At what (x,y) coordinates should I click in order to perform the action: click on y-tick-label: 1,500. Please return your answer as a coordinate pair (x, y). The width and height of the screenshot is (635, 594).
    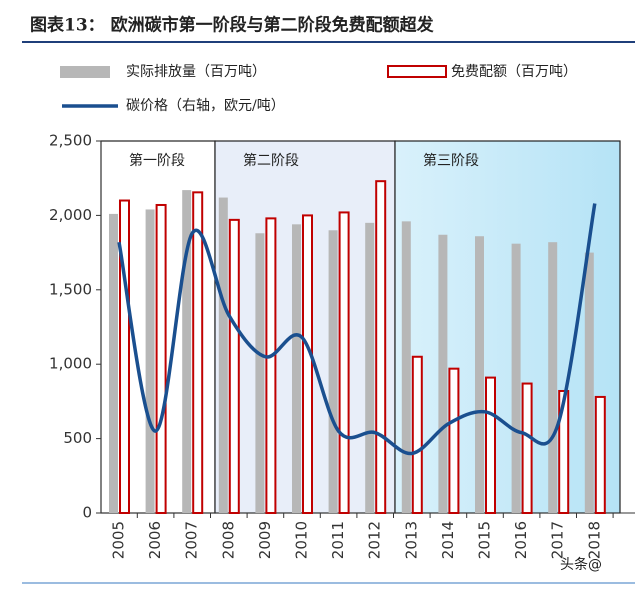
    Looking at the image, I should click on (70, 289).